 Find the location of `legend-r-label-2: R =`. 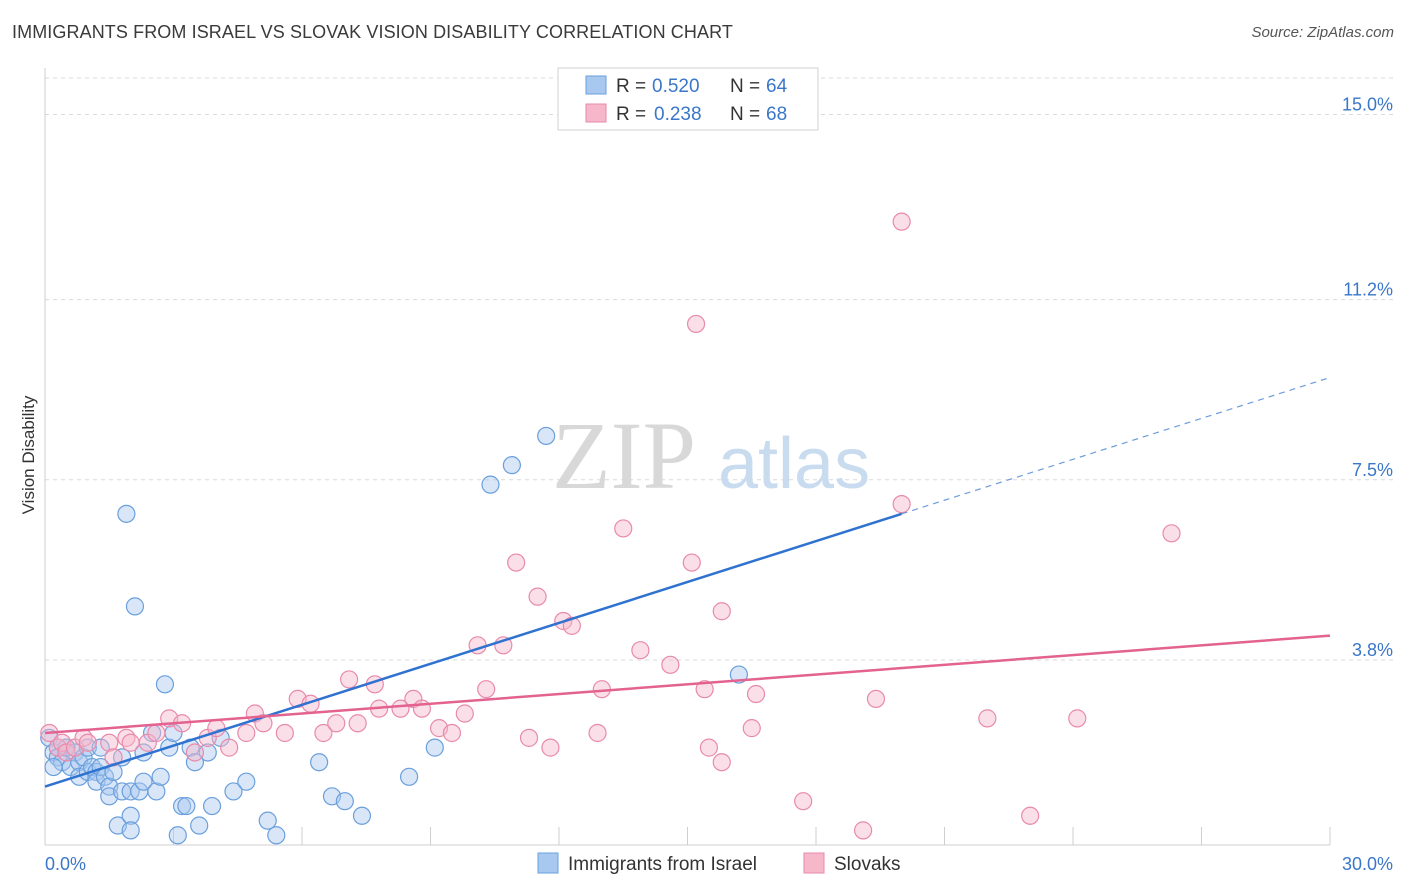

legend-r-label-2: R = is located at coordinates (631, 114).